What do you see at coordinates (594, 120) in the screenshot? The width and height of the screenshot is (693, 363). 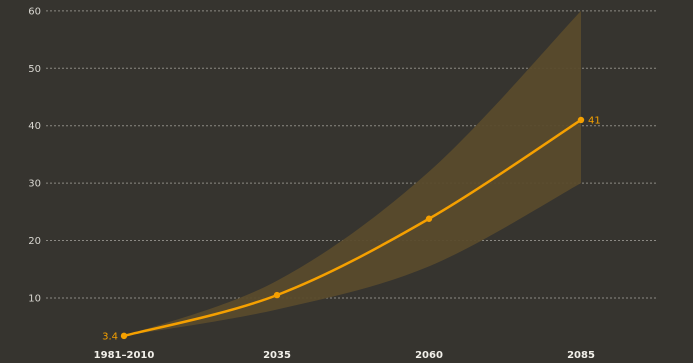 I see `data-label: 41` at bounding box center [594, 120].